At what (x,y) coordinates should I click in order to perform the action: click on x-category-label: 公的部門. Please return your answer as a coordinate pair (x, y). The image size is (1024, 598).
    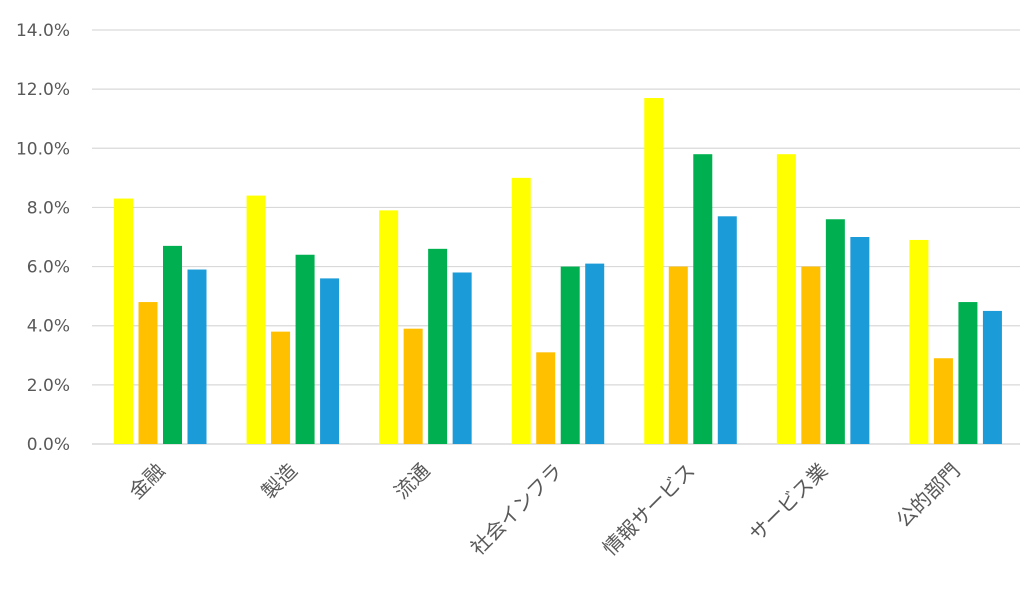
    Looking at the image, I should click on (928, 495).